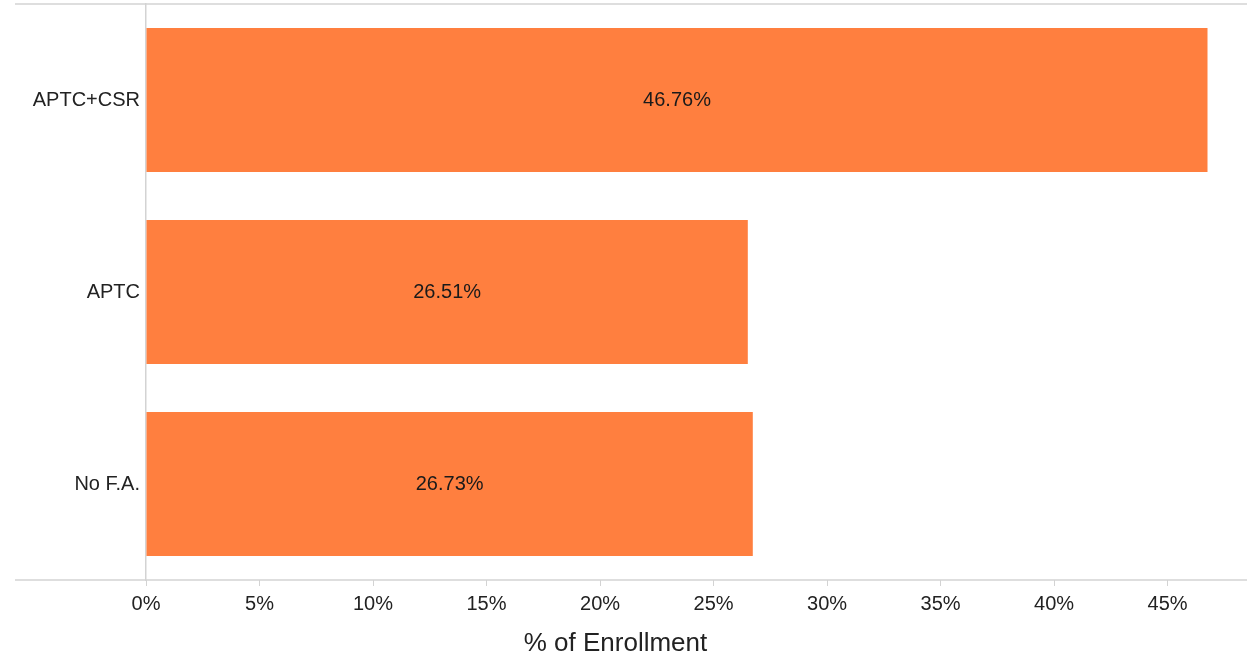 The width and height of the screenshot is (1247, 656). What do you see at coordinates (940, 602) in the screenshot?
I see `x-tick-label: 35%` at bounding box center [940, 602].